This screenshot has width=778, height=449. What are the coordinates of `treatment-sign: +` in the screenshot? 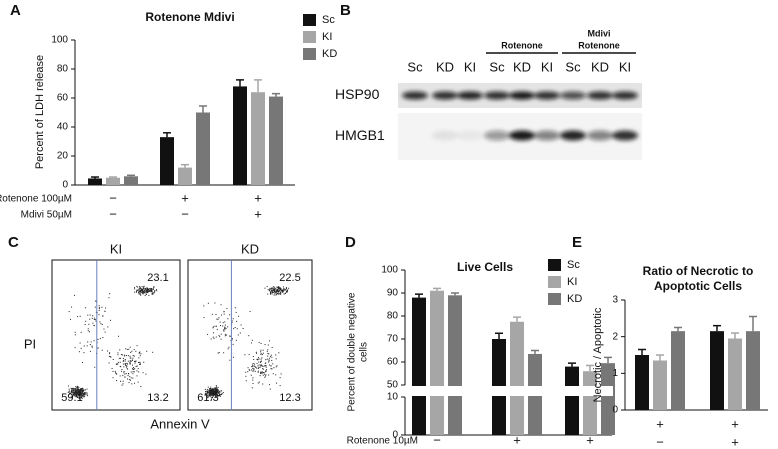 It's located at (590, 448).